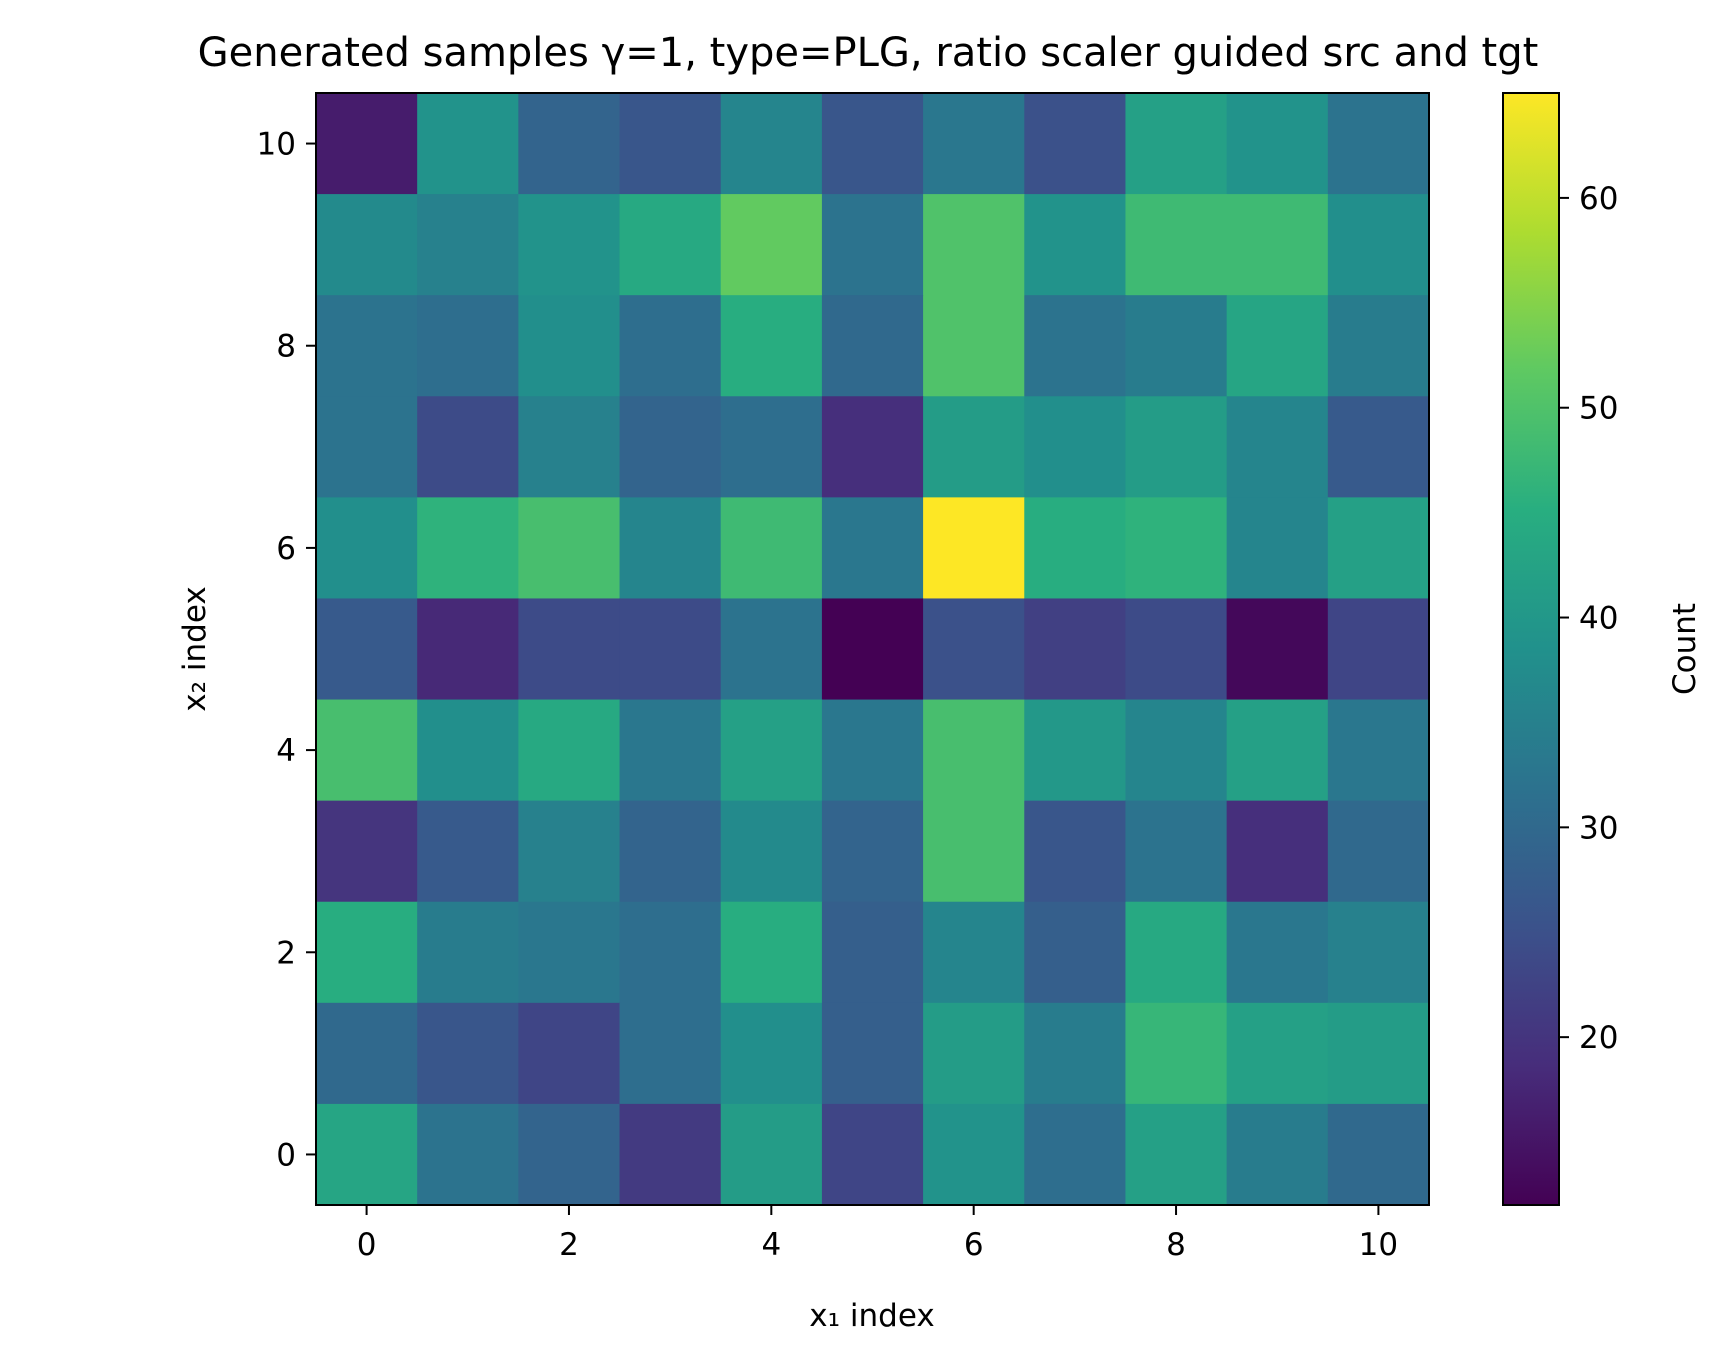 This screenshot has height=1366, width=1736. I want to click on y-tick-label: 4, so click(286, 751).